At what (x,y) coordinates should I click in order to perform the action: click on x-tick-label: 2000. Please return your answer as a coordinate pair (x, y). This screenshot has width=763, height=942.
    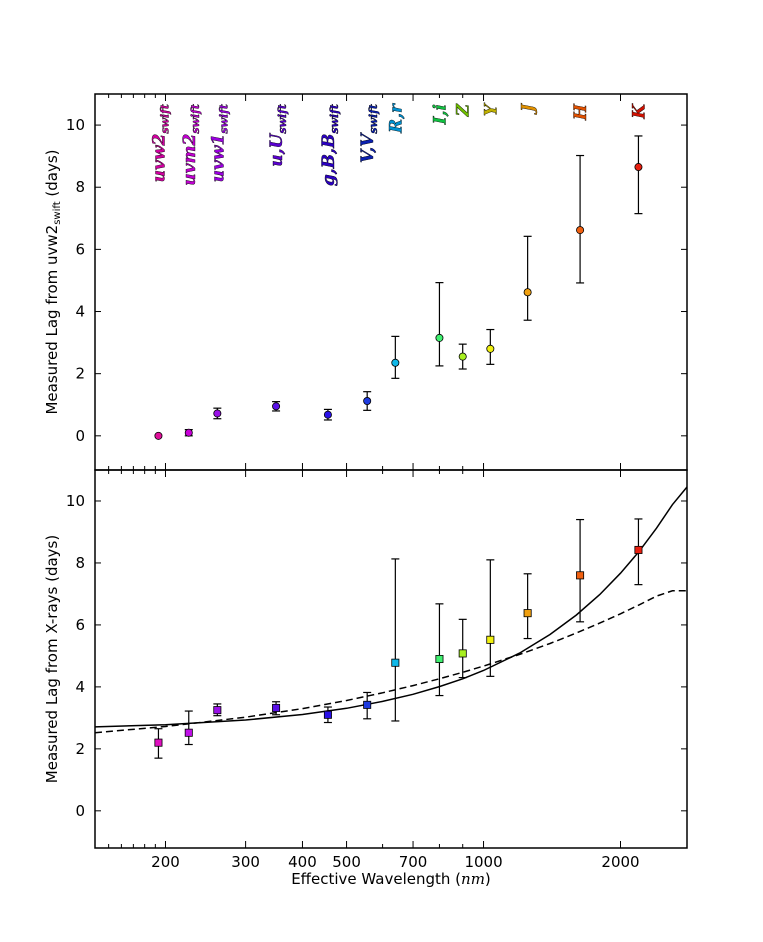
    Looking at the image, I should click on (620, 862).